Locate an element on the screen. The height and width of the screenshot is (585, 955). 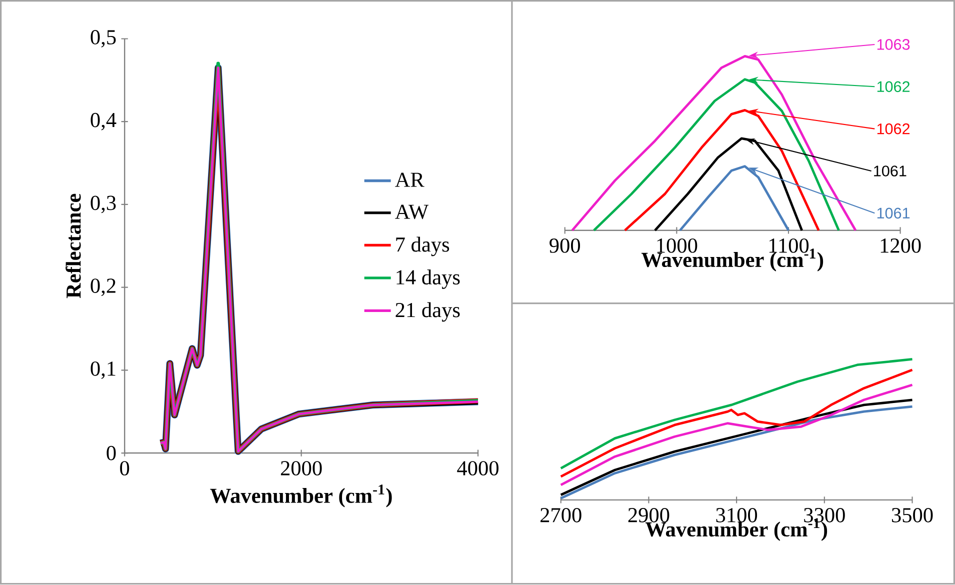
x-tick-label: 3500 is located at coordinates (912, 515).